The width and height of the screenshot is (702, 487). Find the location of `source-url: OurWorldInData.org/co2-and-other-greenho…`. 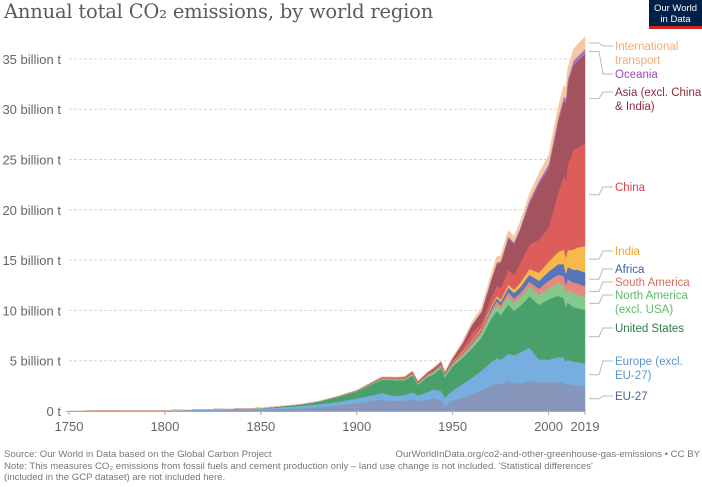

source-url: OurWorldInData.org/co2-and-other-greenho… is located at coordinates (547, 454).